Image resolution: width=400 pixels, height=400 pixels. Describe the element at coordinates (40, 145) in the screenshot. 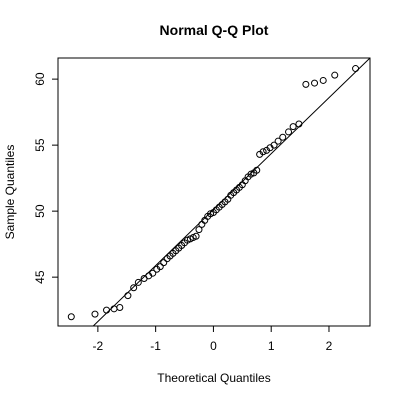

I see `y-tick-label: 55` at that location.